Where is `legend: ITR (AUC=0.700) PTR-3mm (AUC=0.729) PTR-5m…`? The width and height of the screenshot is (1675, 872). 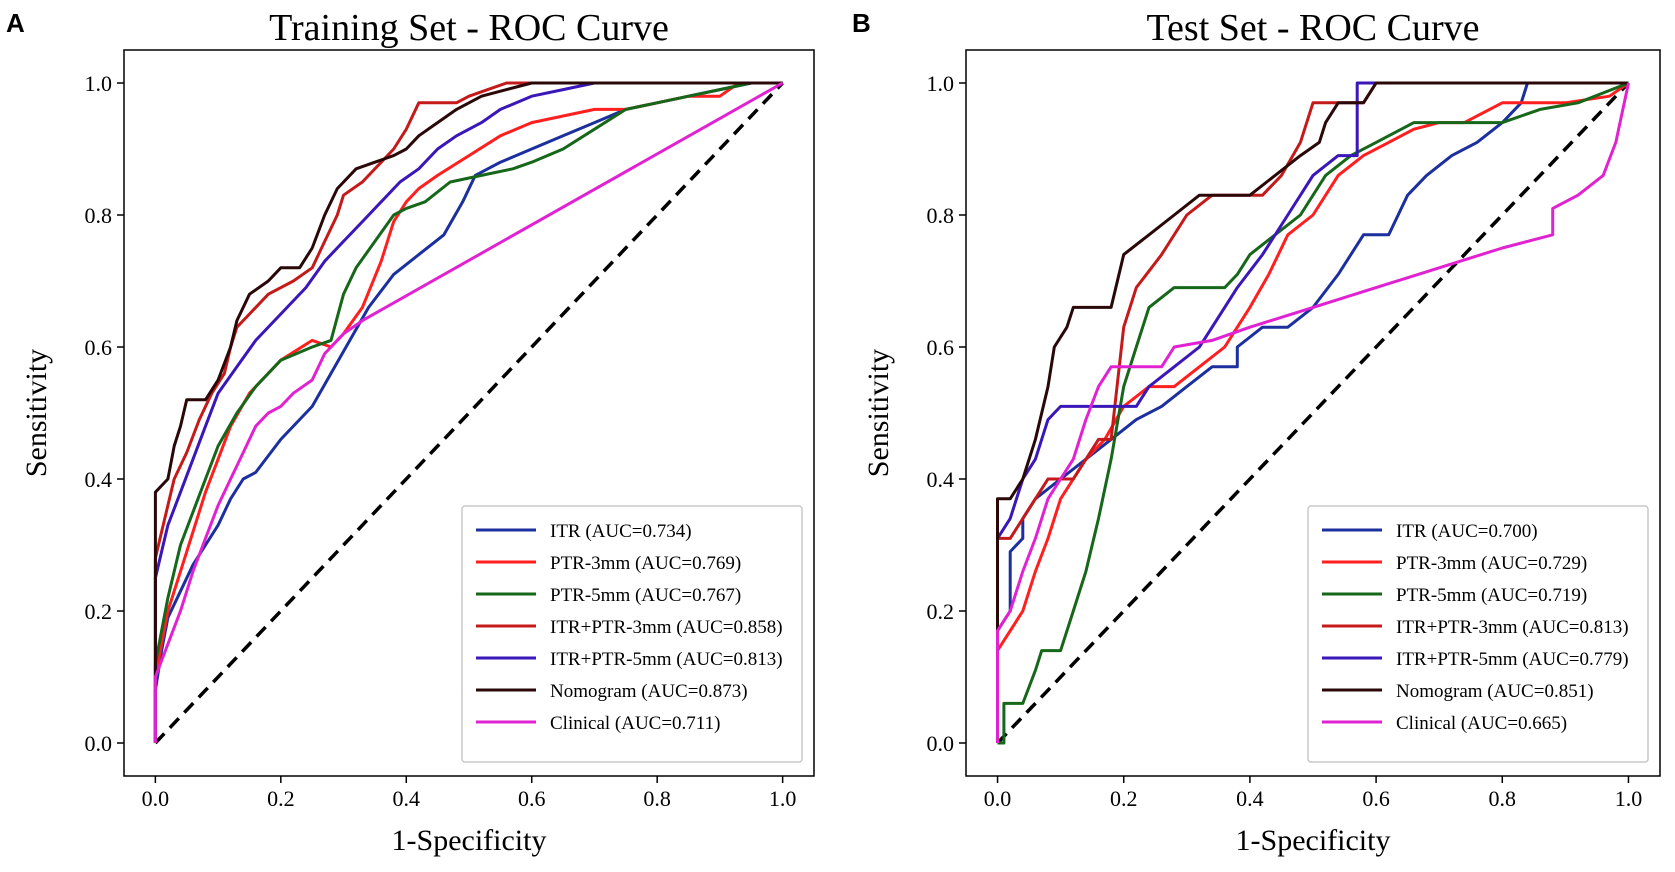
legend: ITR (AUC=0.700) PTR-3mm (AUC=0.729) PTR-5m… is located at coordinates (1478, 634).